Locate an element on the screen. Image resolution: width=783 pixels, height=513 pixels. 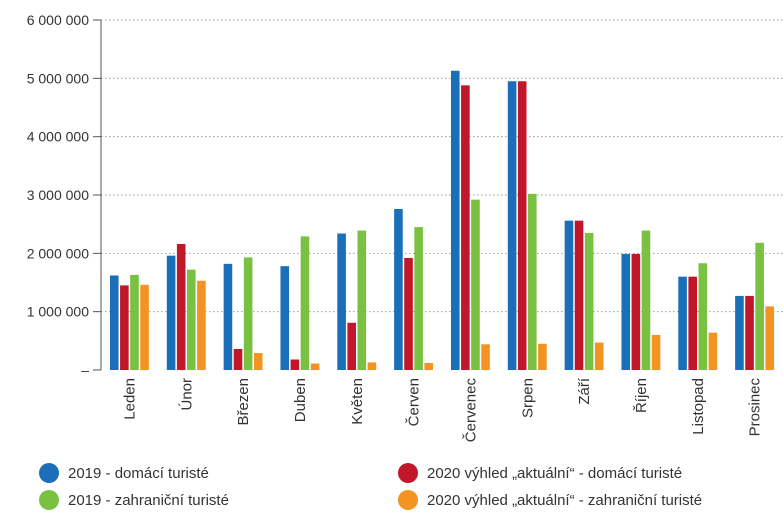
x-tick-label: Říjen is located at coordinates (641, 395).